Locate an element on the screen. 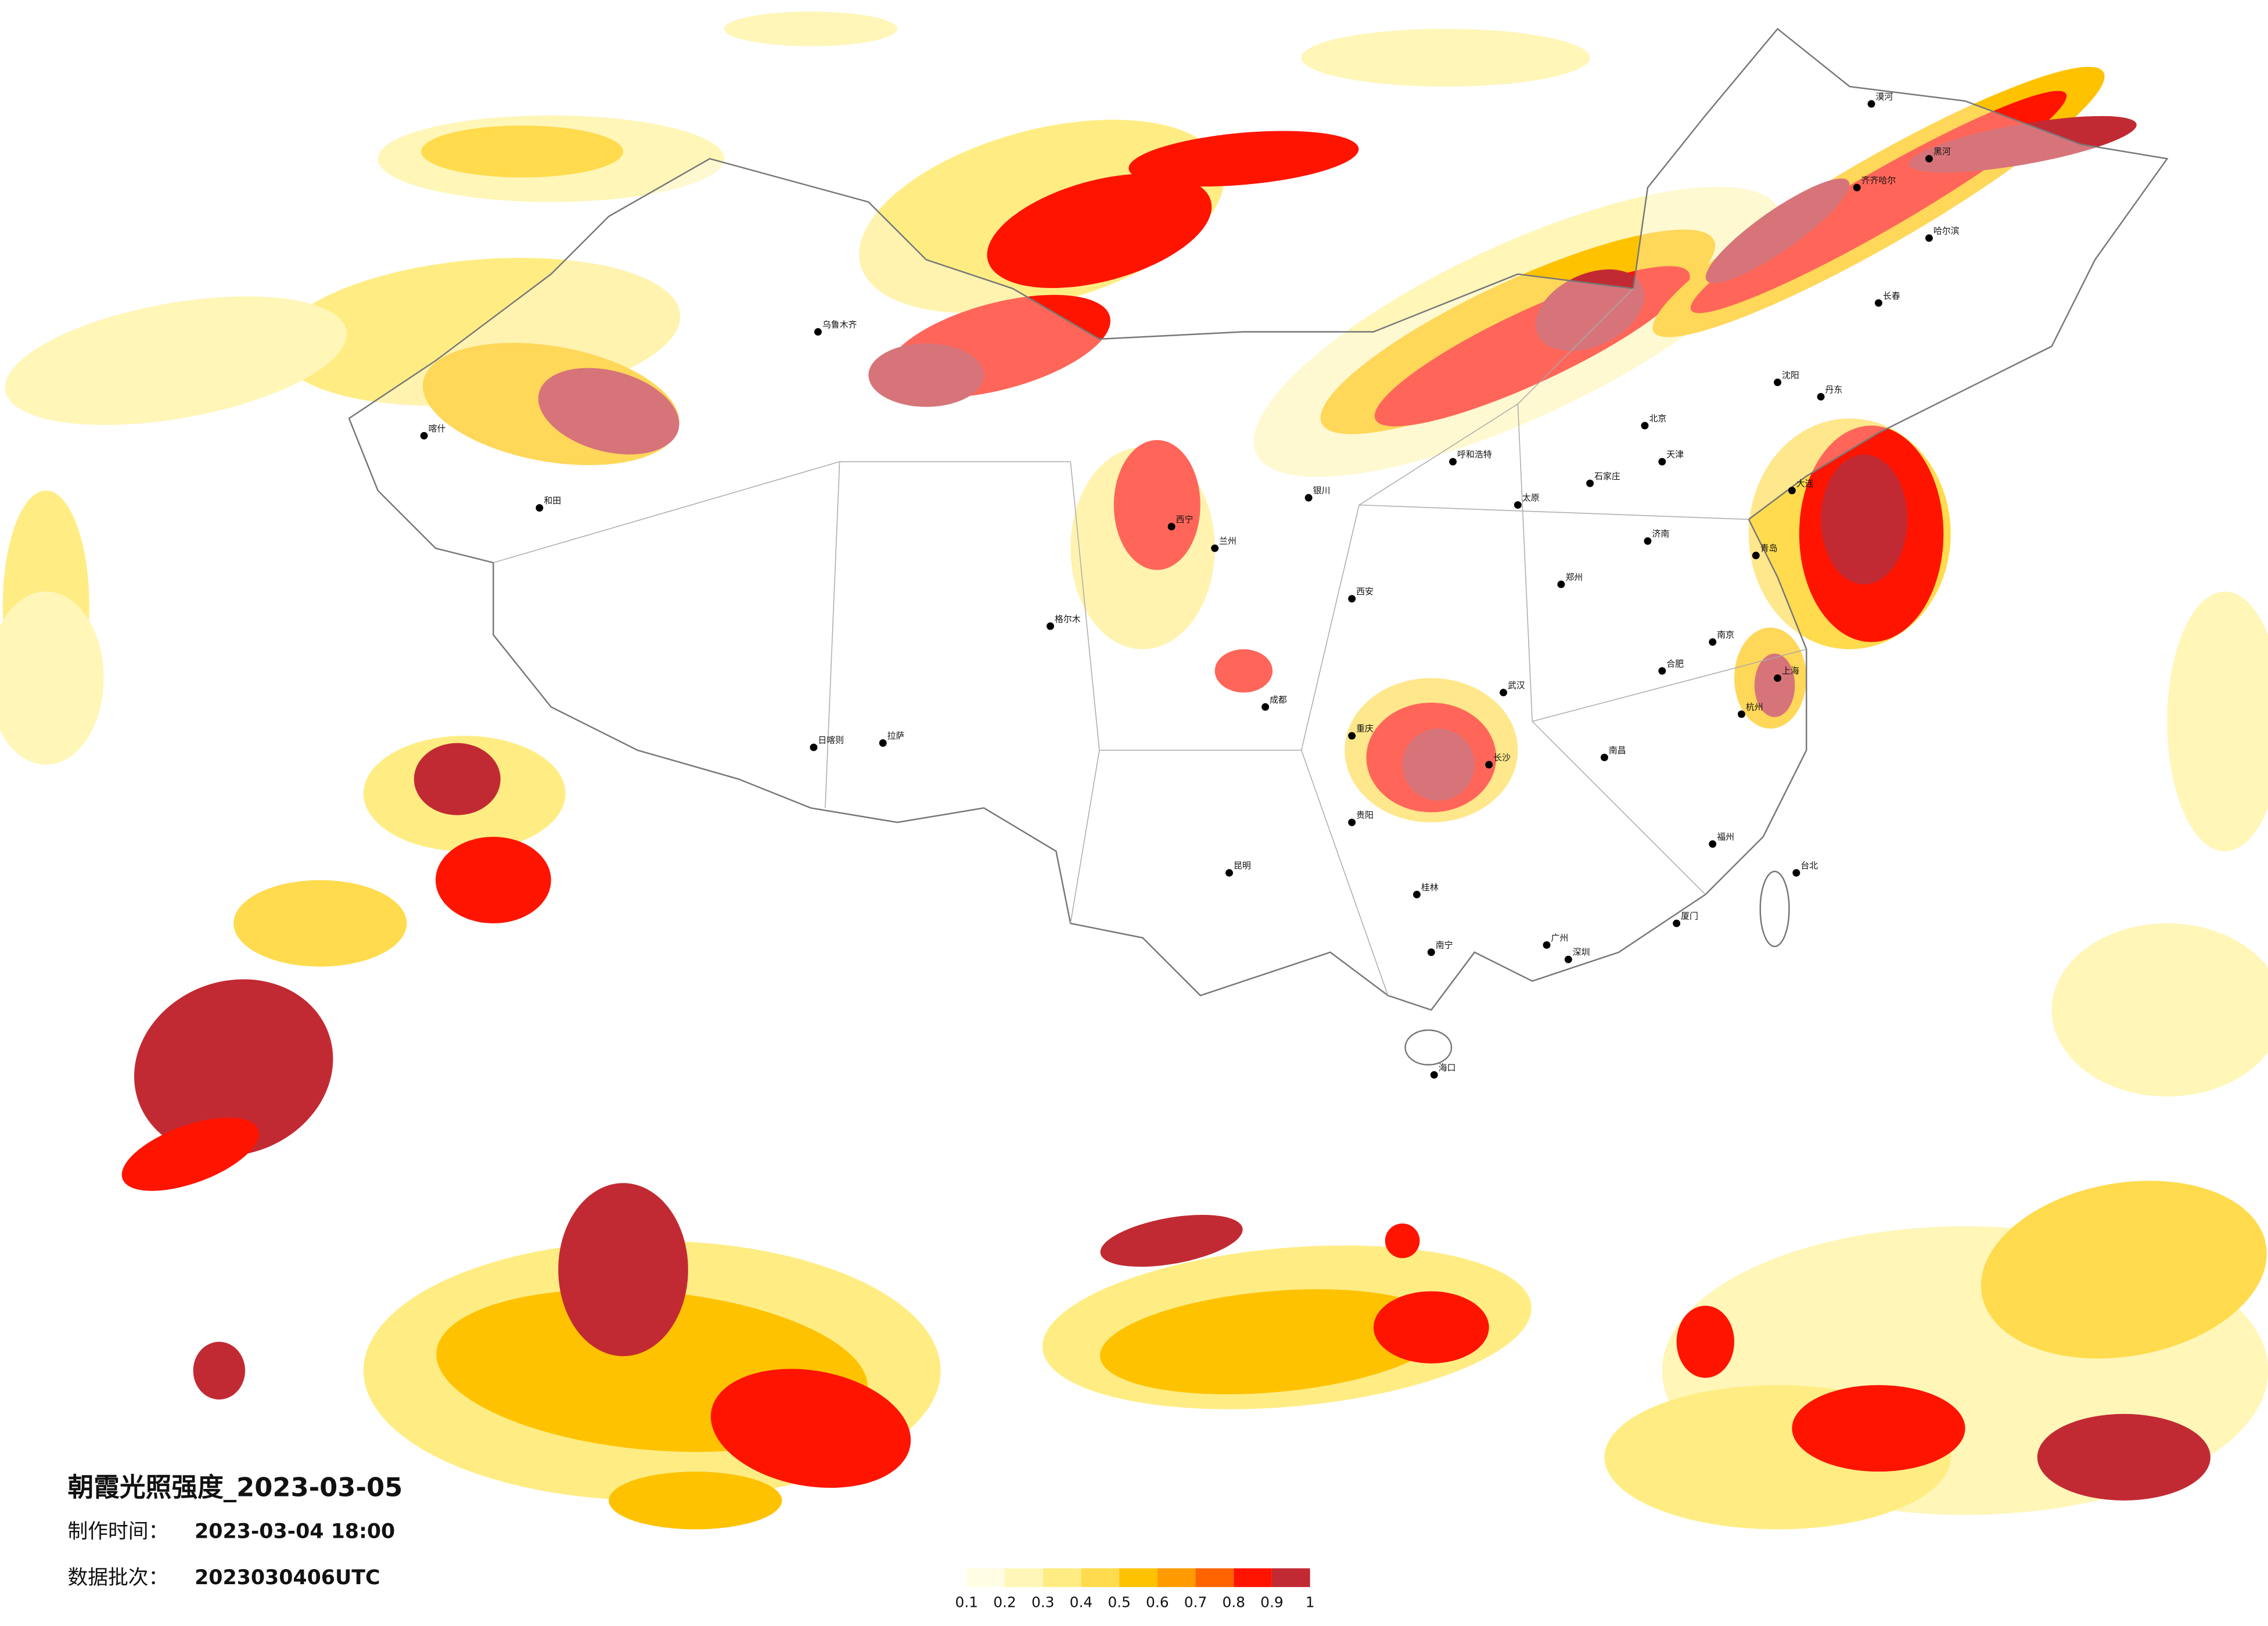 Image resolution: width=2268 pixels, height=1626 pixels. city-label: 沈阳 is located at coordinates (1790, 375).